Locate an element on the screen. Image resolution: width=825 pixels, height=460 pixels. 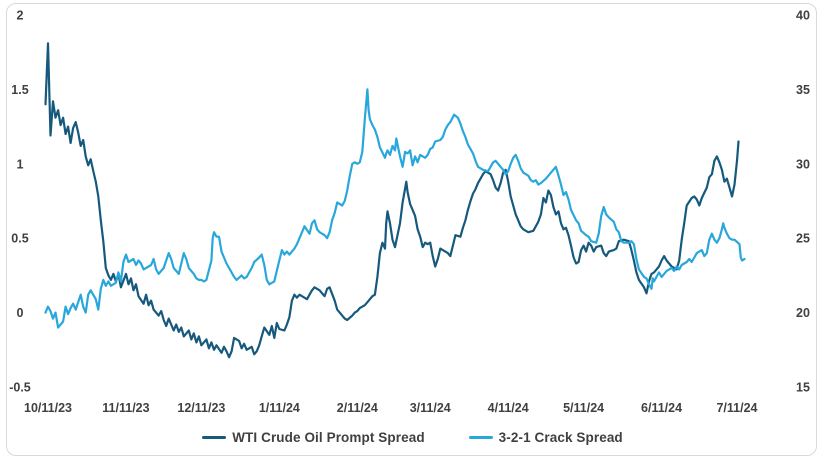
x-axis-tick-label: 6/11/24 is located at coordinates (661, 408).